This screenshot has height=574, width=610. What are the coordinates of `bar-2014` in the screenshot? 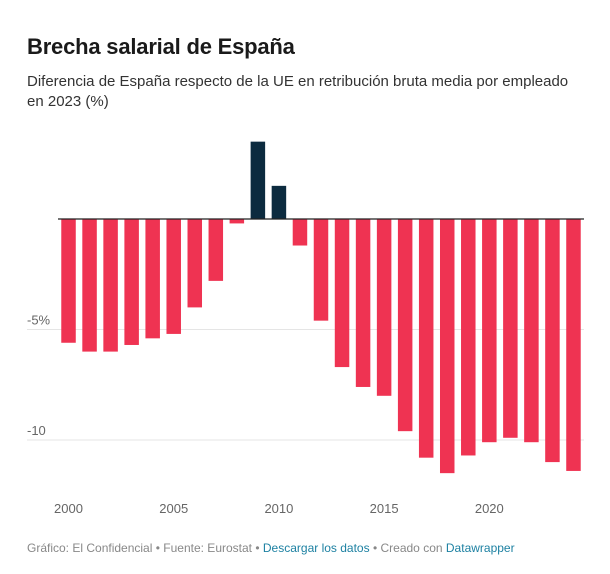 It's located at (363, 303).